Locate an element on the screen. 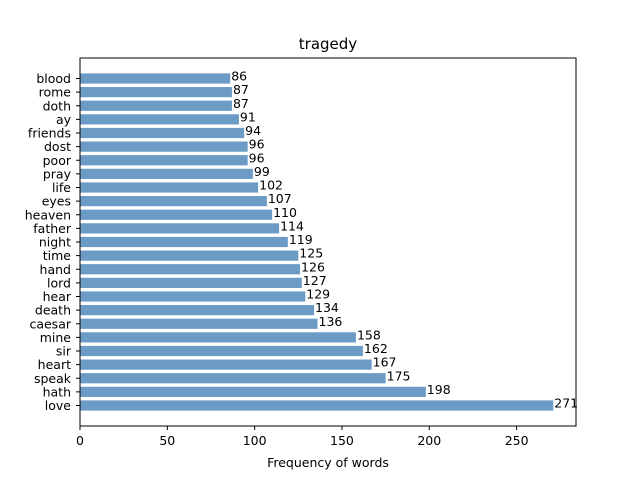 The image size is (640, 480). value-label-doth: 87 is located at coordinates (241, 103).